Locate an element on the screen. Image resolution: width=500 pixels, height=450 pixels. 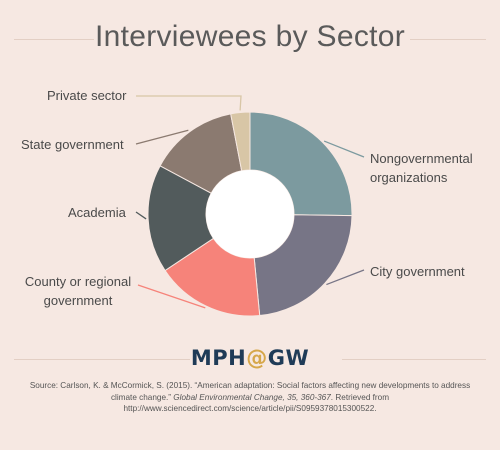
leader-line-state is located at coordinates (162, 137).